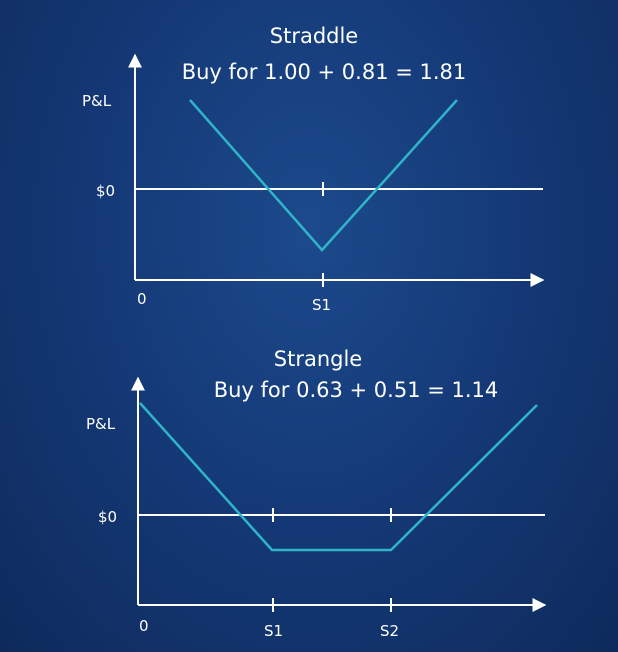  What do you see at coordinates (324, 72) in the screenshot?
I see `straddle-subtitle: Buy for 1.00 + 0.81 = 1.81` at bounding box center [324, 72].